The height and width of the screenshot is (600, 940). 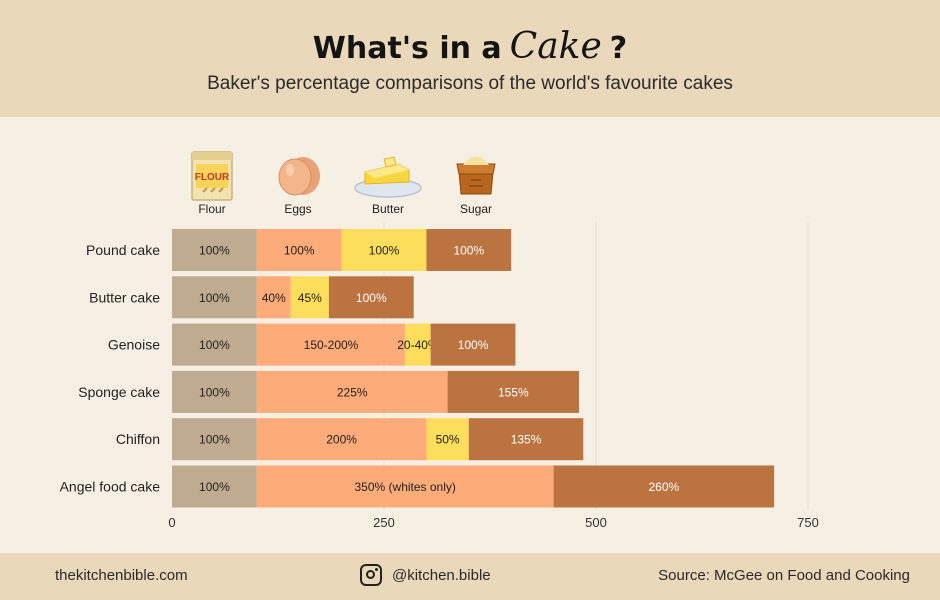 I want to click on title-cake-word: Cake, so click(x=555, y=46).